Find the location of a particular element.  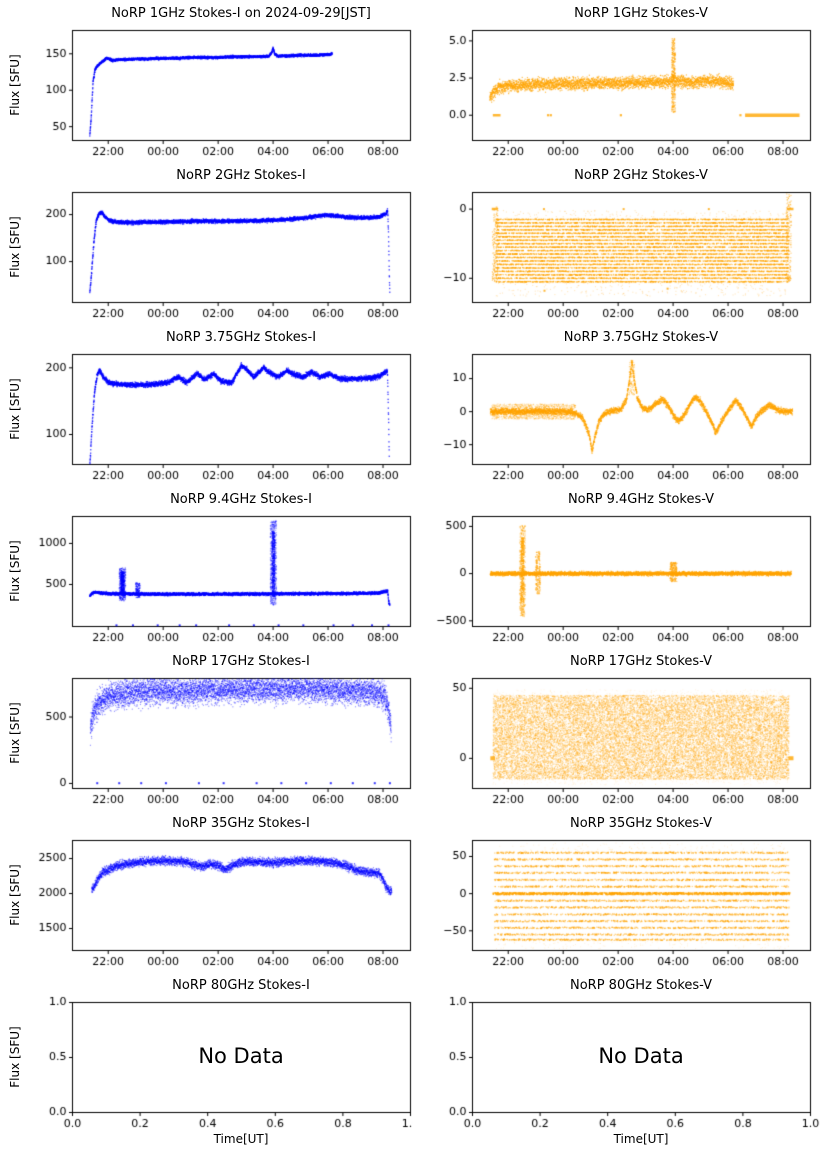

plot-title: NoRP 1GHz Stokes-V is located at coordinates (641, 13).